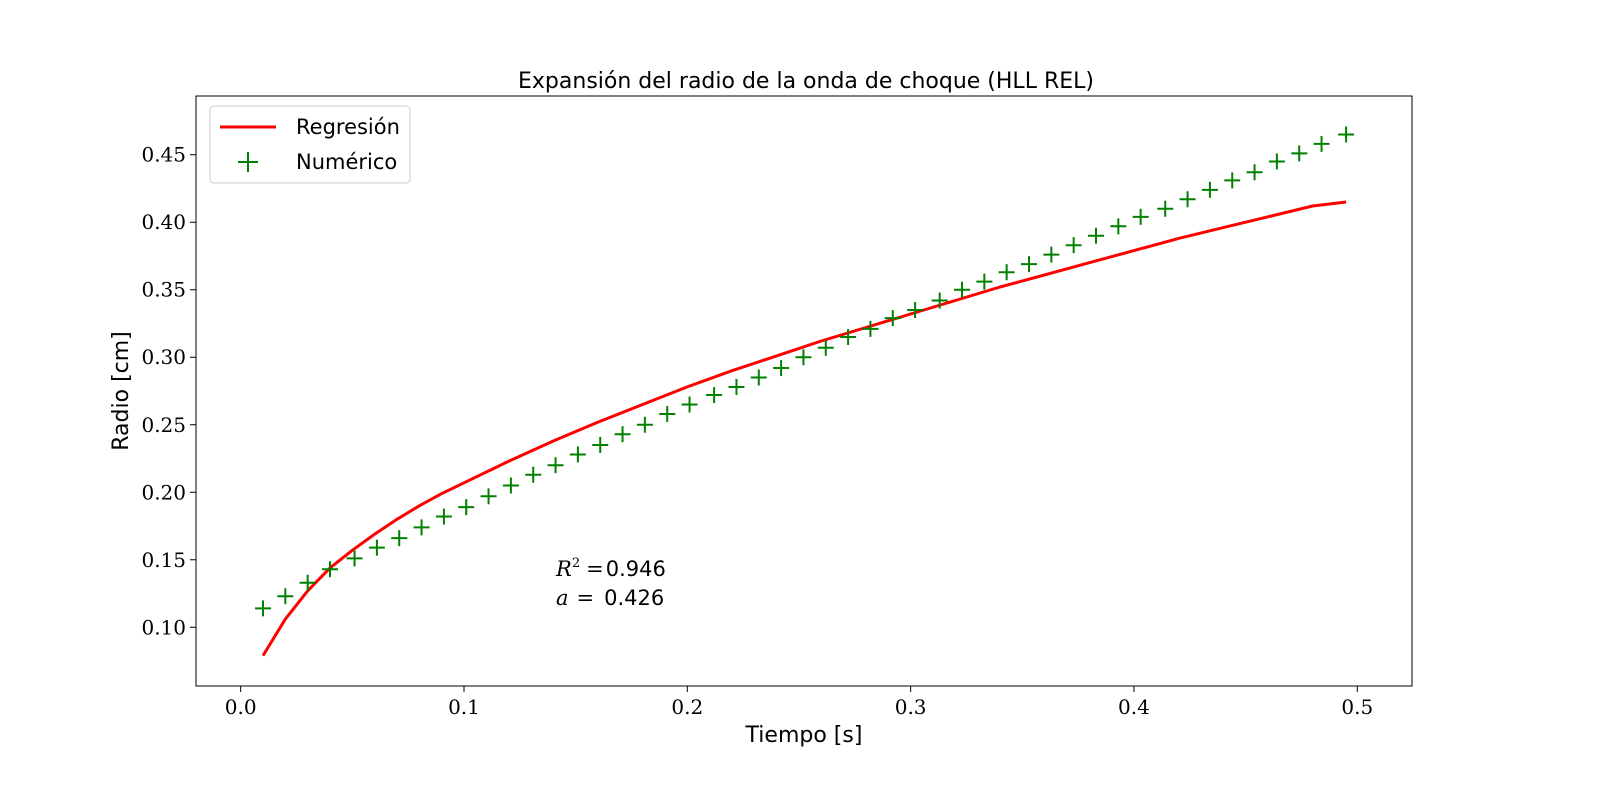  I want to click on legend-box, so click(310, 144).